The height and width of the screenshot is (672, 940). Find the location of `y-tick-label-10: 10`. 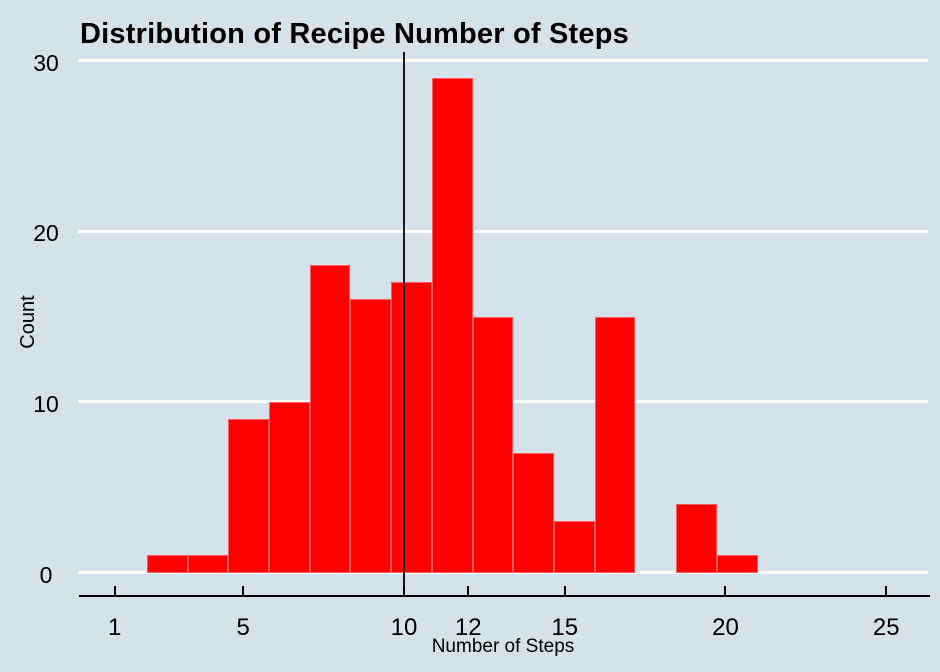

y-tick-label-10: 10 is located at coordinates (46, 403).